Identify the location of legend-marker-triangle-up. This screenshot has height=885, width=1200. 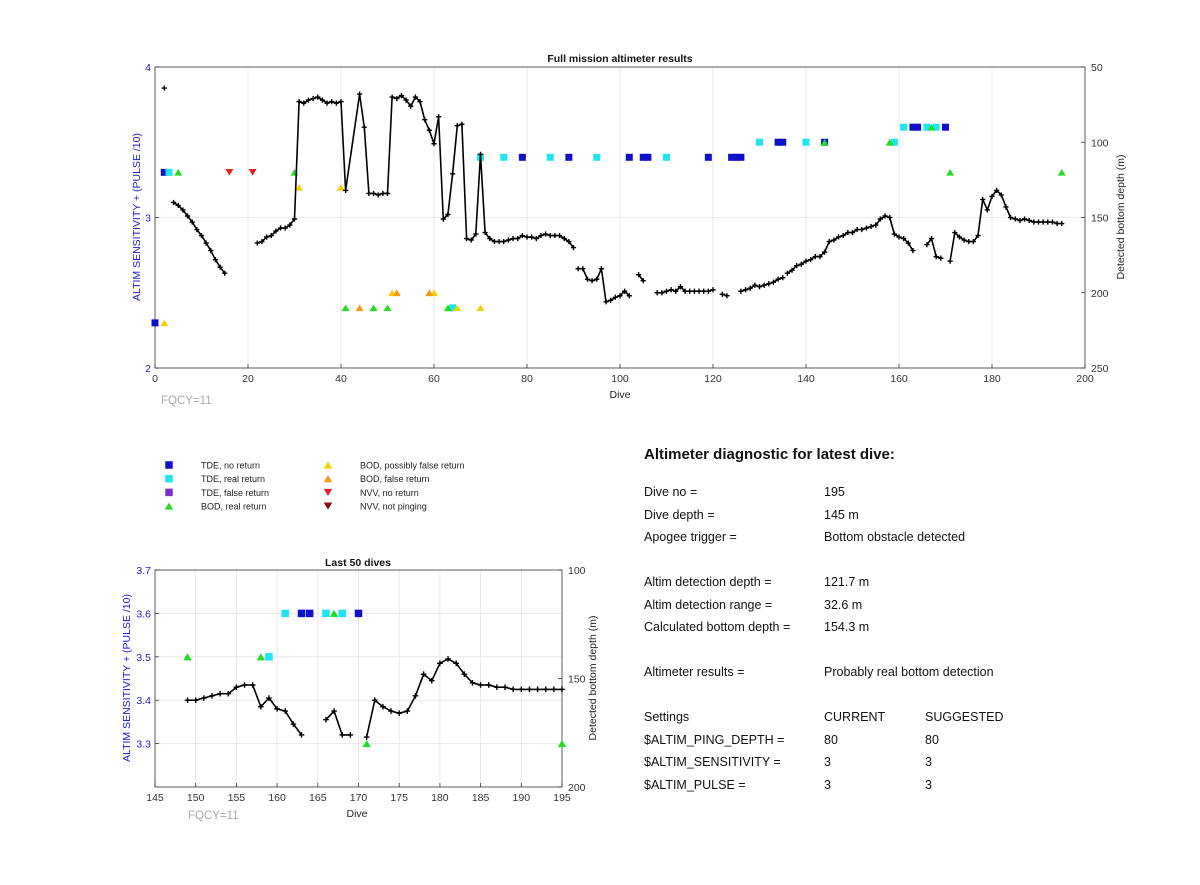
(328, 465).